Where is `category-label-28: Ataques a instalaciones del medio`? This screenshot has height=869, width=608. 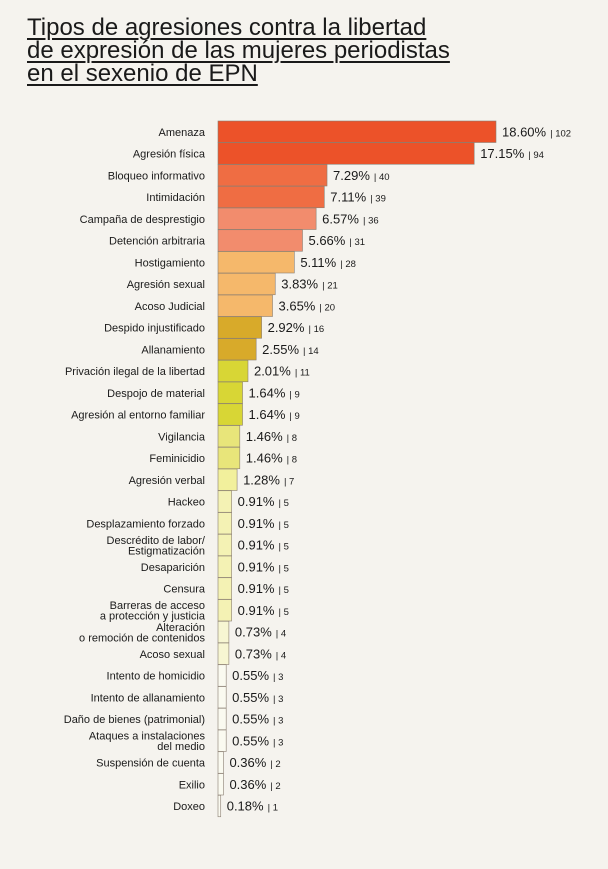 category-label-28: Ataques a instalaciones del medio is located at coordinates (147, 742).